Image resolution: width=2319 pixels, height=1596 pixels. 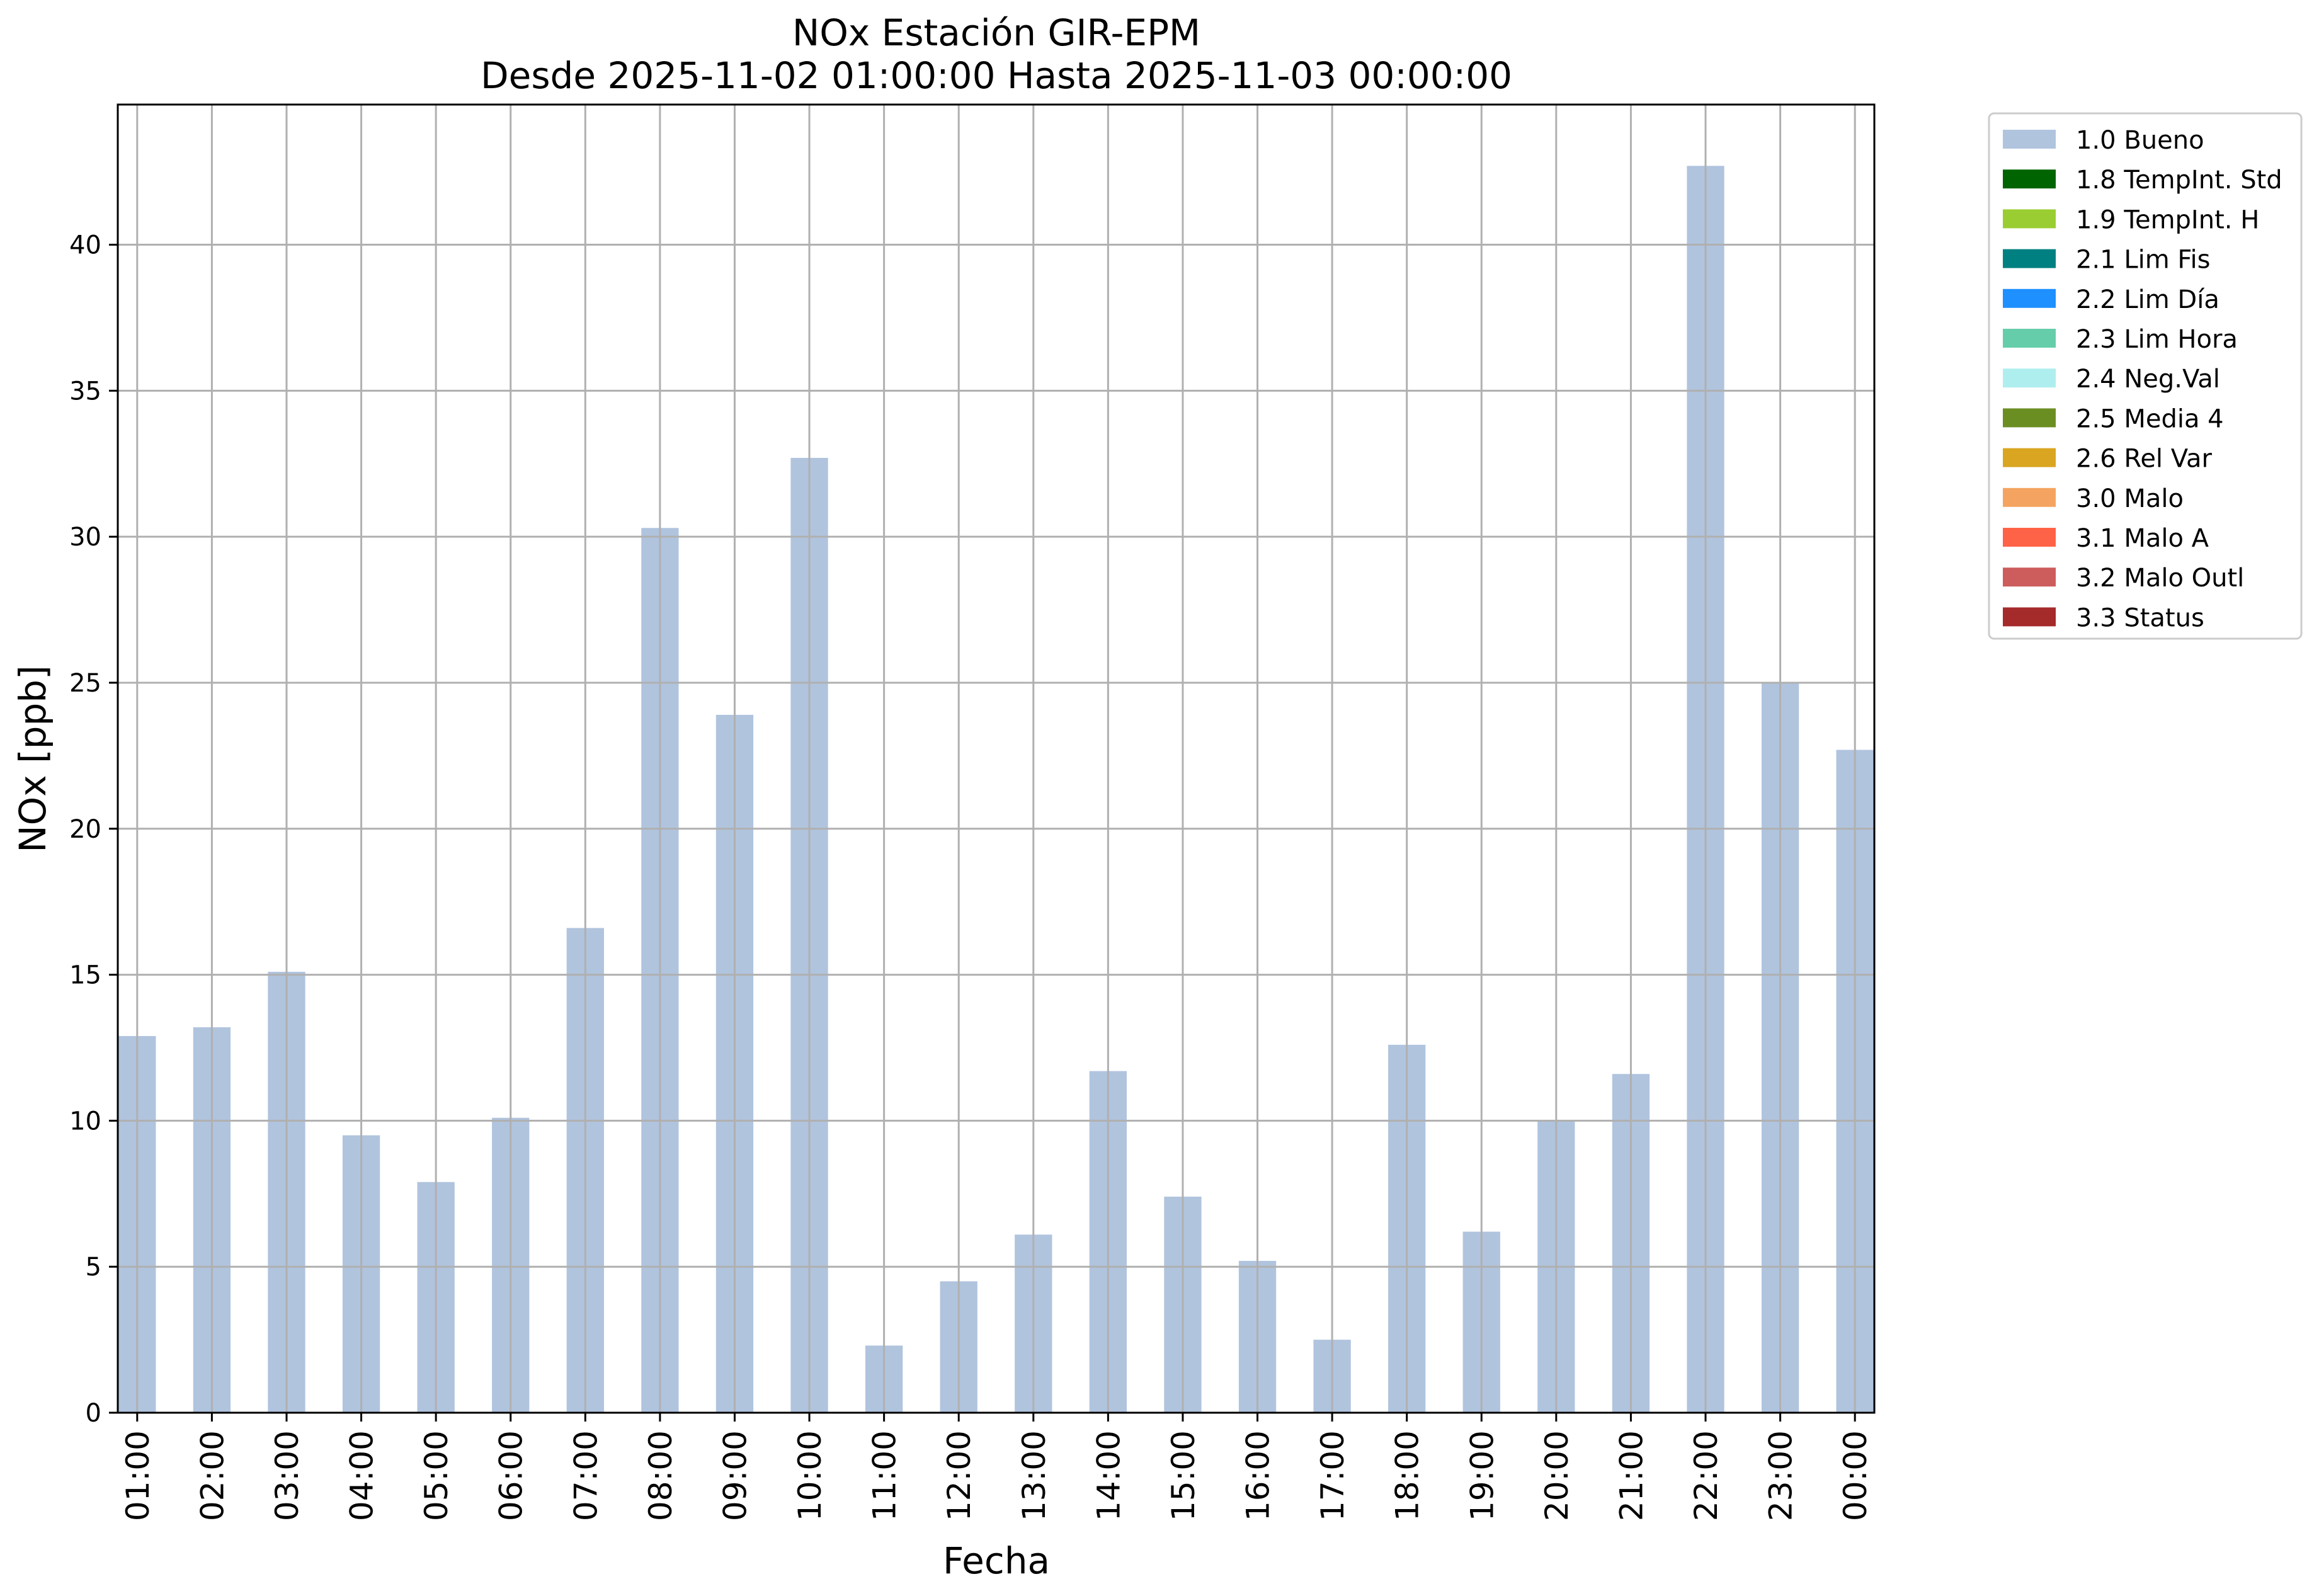 What do you see at coordinates (2148, 379) in the screenshot?
I see `legend-label: 2.4 Neg.Val` at bounding box center [2148, 379].